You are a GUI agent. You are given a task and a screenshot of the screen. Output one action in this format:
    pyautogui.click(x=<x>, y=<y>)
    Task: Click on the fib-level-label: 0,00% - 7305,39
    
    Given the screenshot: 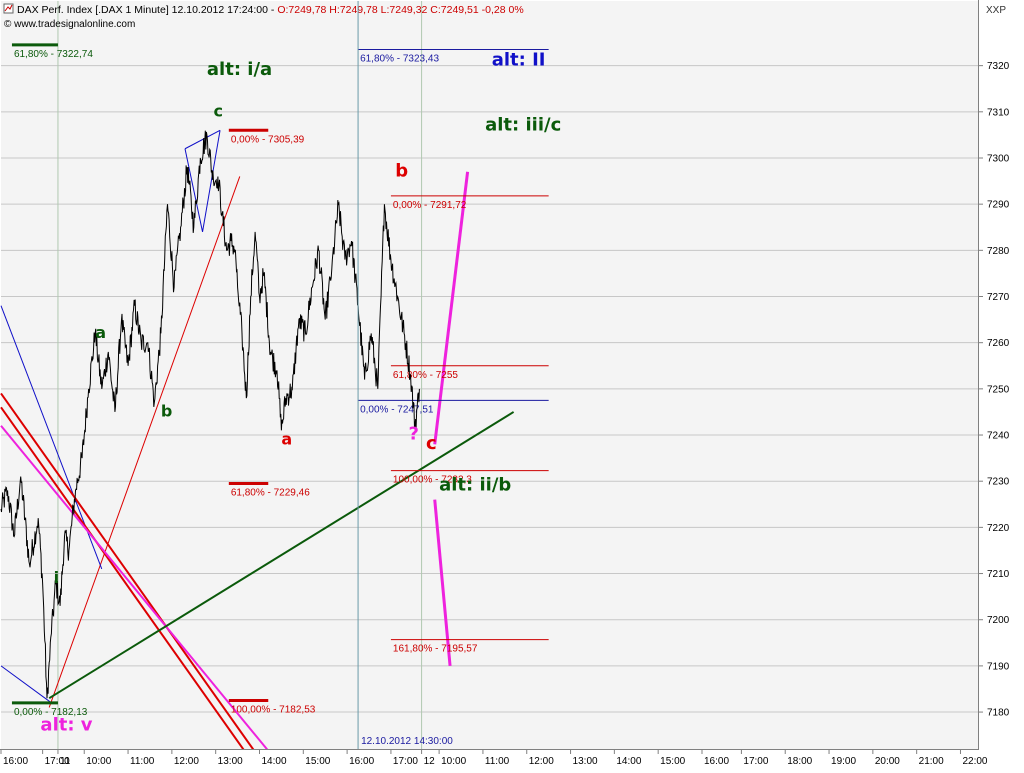 What is the action you would take?
    pyautogui.click(x=268, y=139)
    